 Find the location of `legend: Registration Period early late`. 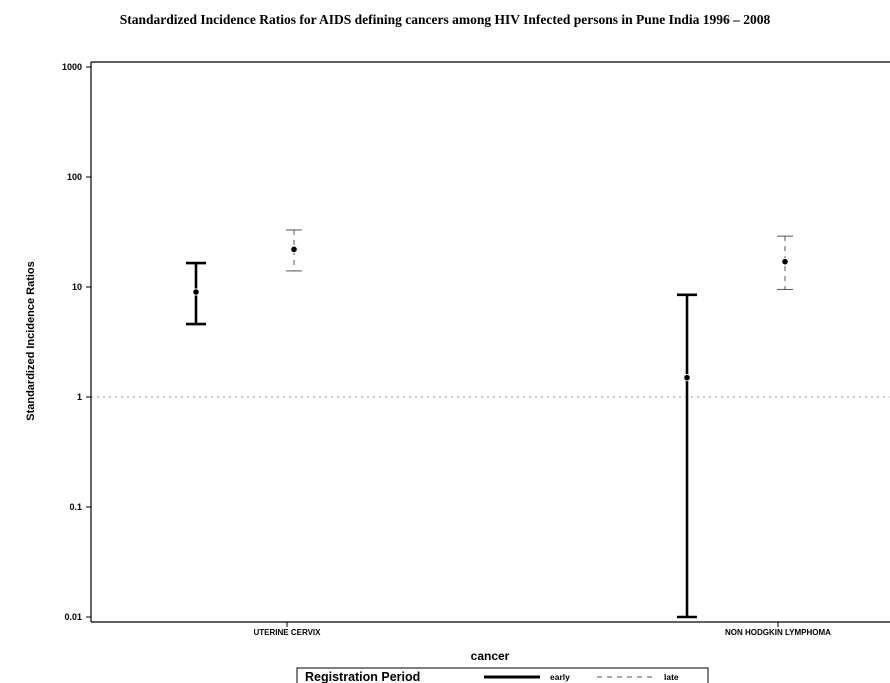

legend: Registration Period early late is located at coordinates (502, 675).